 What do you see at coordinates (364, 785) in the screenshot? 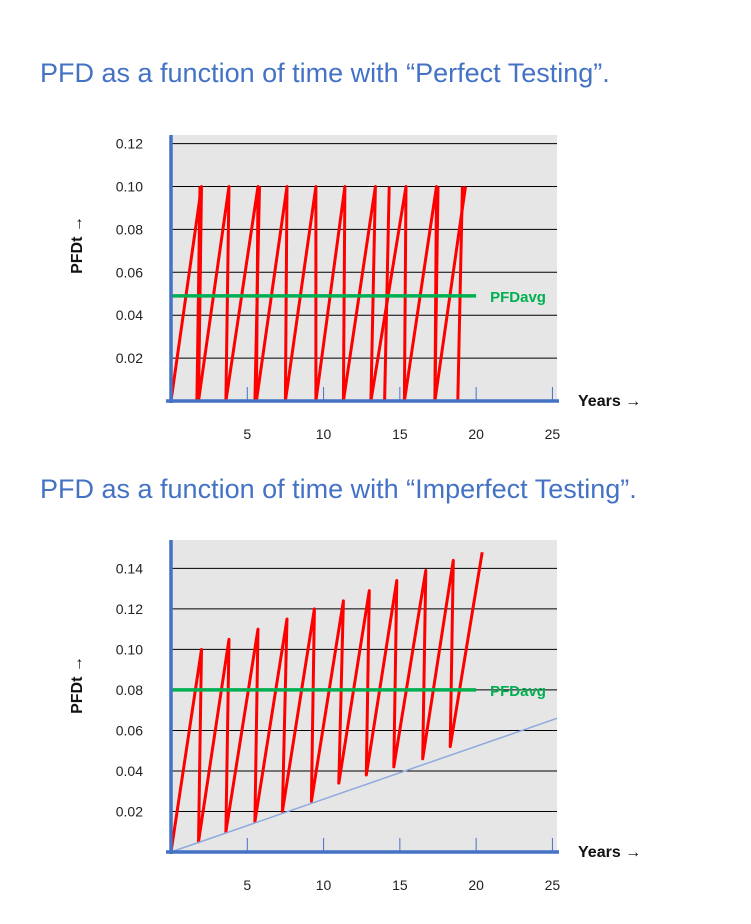
I see `trend-line` at bounding box center [364, 785].